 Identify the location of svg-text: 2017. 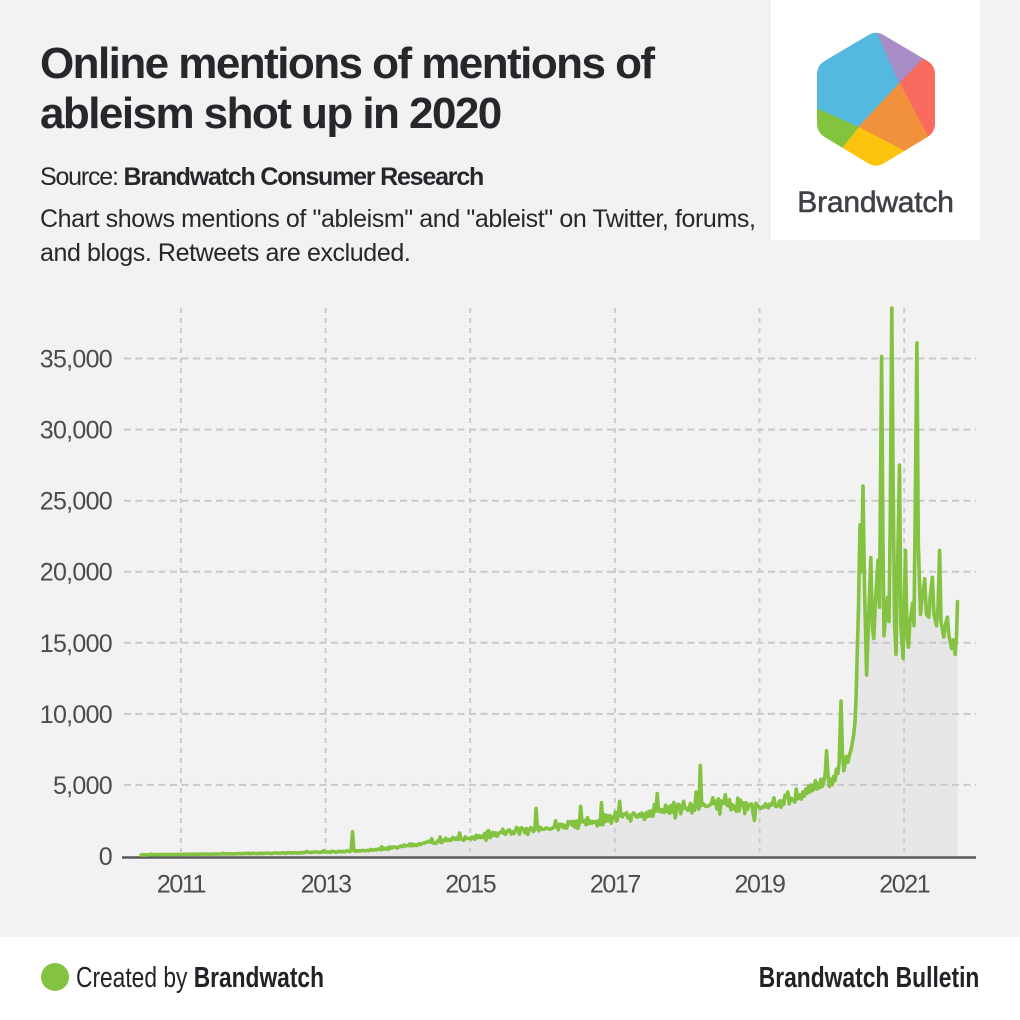
(615, 884).